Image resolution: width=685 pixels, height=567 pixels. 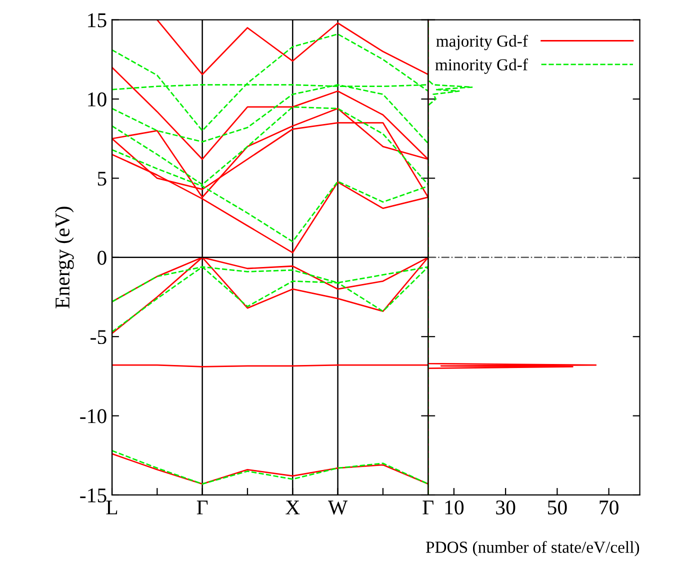 I want to click on x-tick-label: X, so click(x=293, y=507).